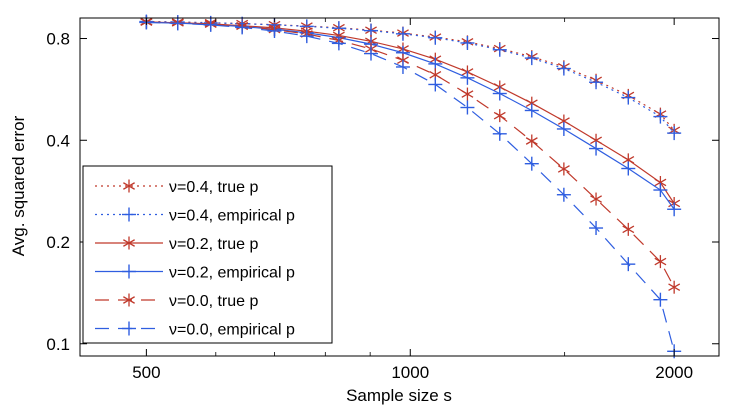 This screenshot has width=734, height=409. What do you see at coordinates (146, 372) in the screenshot?
I see `x-tick-label: 500` at bounding box center [146, 372].